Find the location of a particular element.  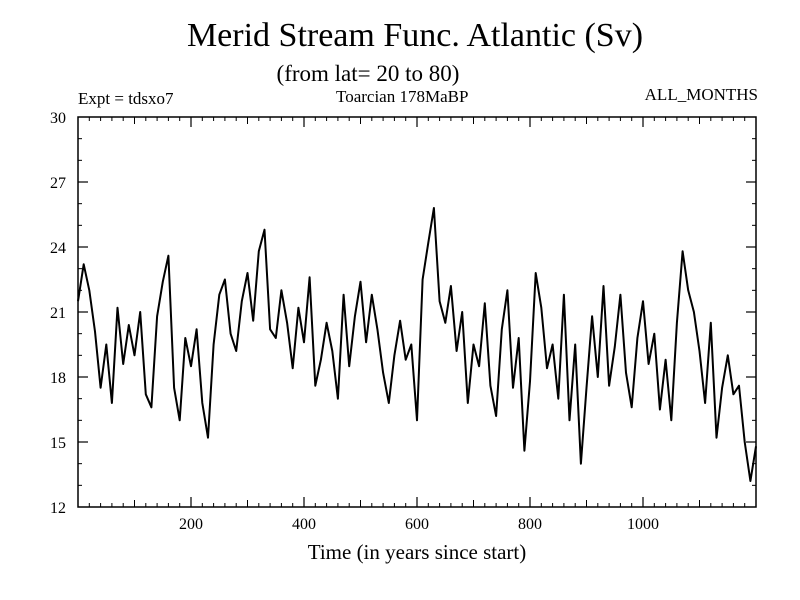

chart-subtitle: (from lat= 20 to 80) is located at coordinates (368, 73).